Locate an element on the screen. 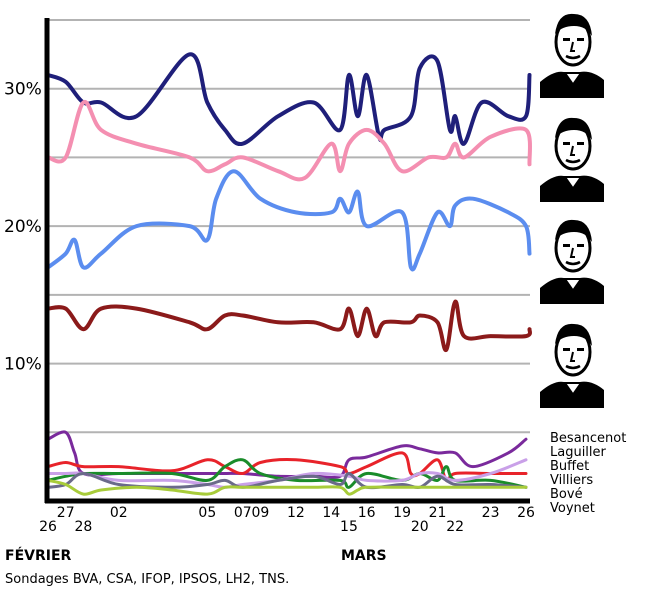 This screenshot has height=595, width=667. x-tick-label: 19 is located at coordinates (402, 513).